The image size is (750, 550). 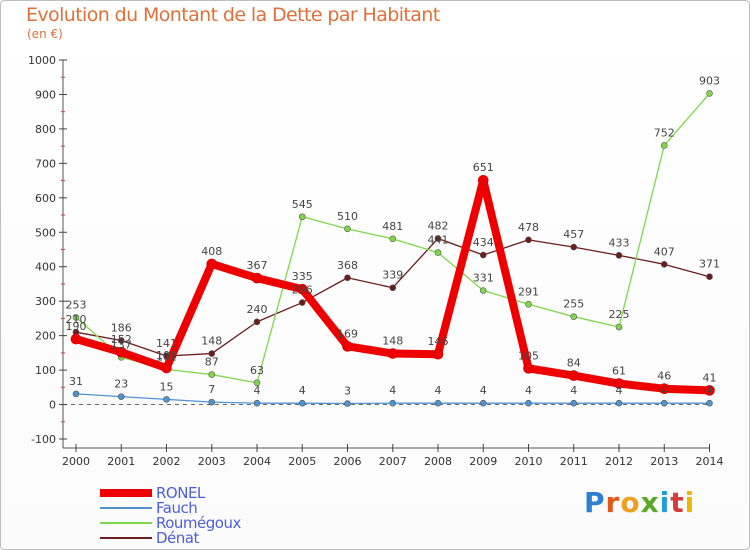 What do you see at coordinates (76, 304) in the screenshot?
I see `data-label-roumegoux: 253` at bounding box center [76, 304].